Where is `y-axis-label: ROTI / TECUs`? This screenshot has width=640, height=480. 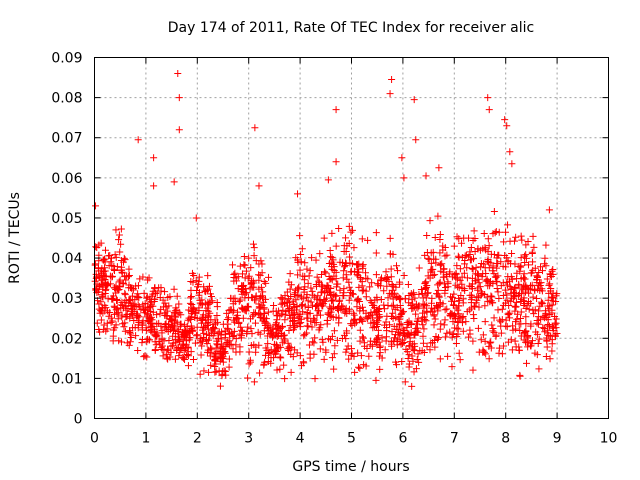 y-axis-label: ROTI / TECUs is located at coordinates (15, 238).